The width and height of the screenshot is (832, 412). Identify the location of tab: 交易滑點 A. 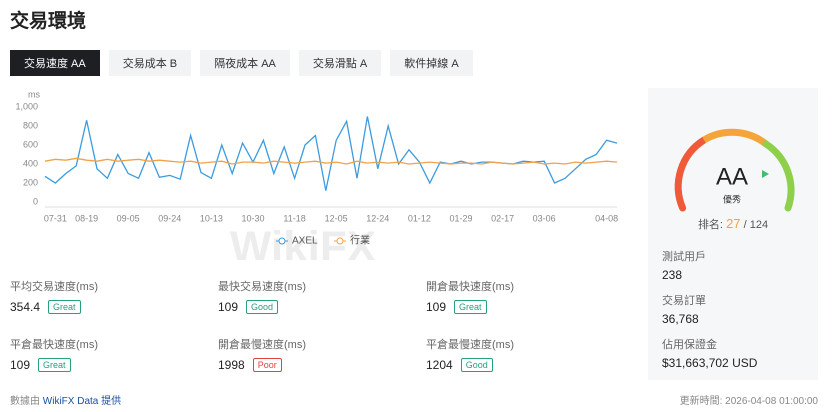
(340, 63).